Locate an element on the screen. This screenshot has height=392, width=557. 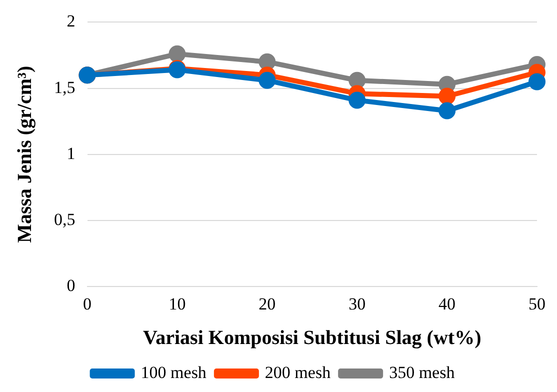
x-tick-label: 20 is located at coordinates (267, 304).